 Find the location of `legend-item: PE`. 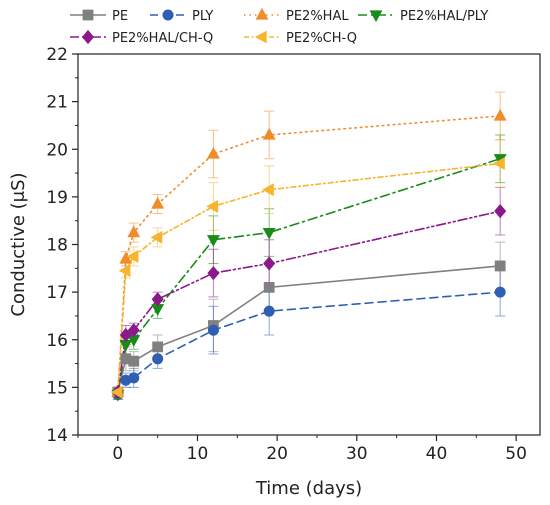

legend-item: PE is located at coordinates (99, 16).